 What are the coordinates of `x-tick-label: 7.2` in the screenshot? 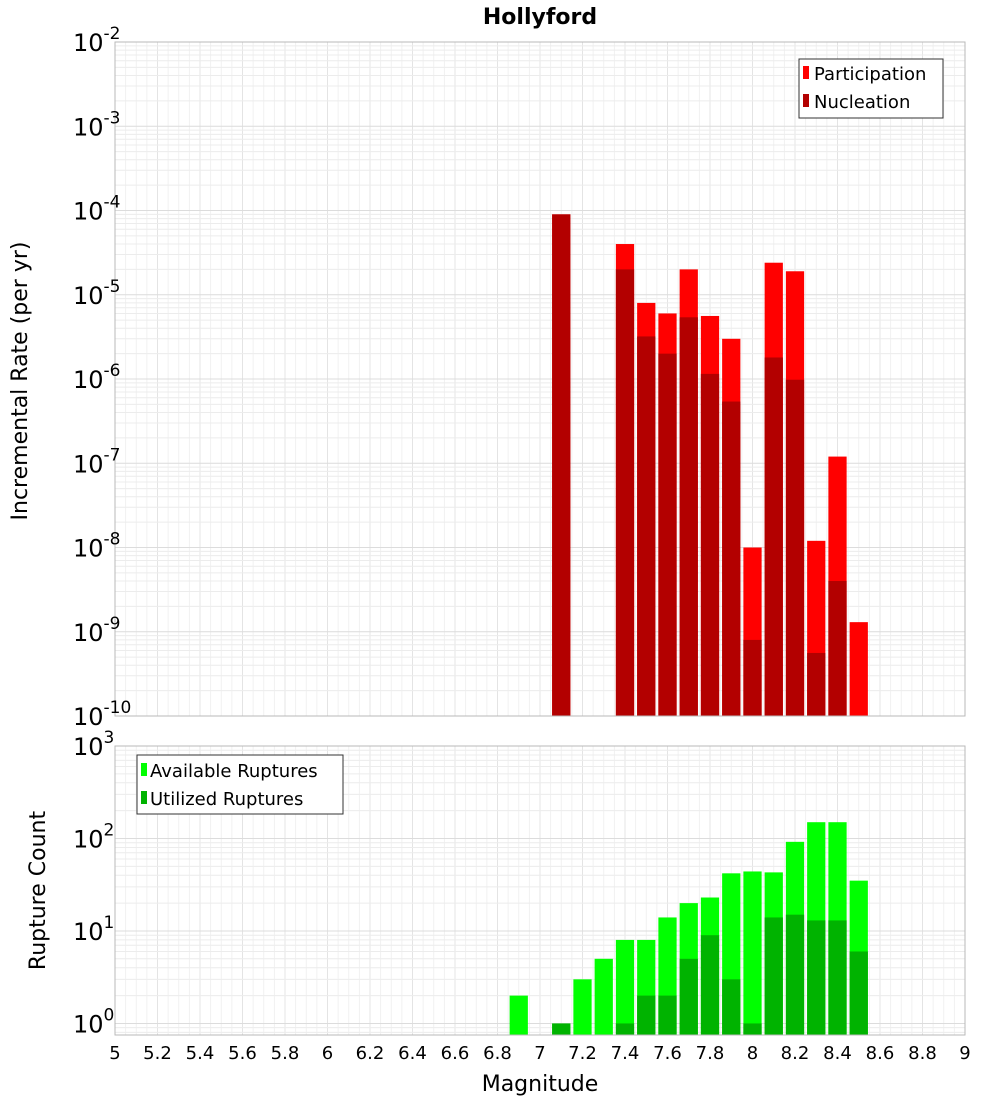 It's located at (582, 1053).